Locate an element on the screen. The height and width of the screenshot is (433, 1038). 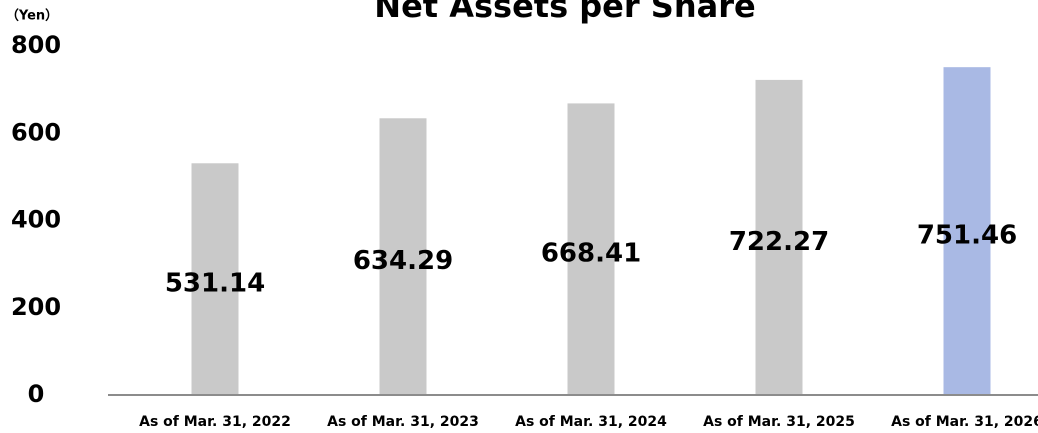
x-tick-label: As of Mar. 31, 2026 is located at coordinates (964, 422).